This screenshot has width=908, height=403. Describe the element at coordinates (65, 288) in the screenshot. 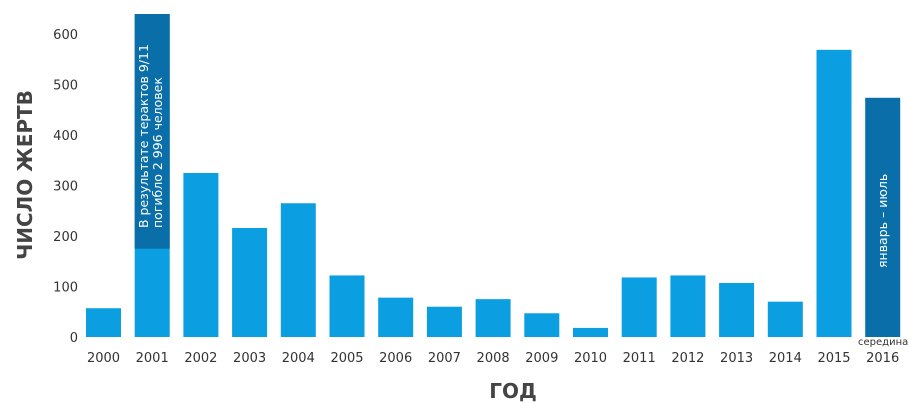

I see `y-tick-label: 100` at that location.